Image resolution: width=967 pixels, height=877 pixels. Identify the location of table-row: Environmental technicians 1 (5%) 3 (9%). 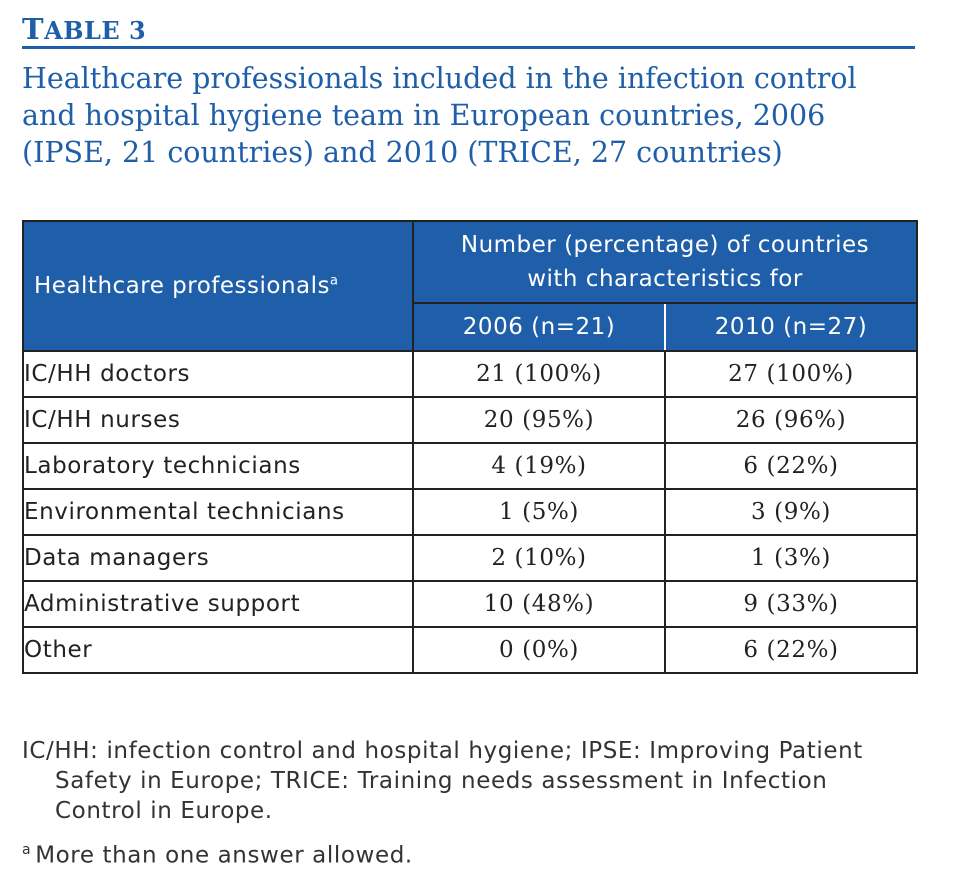
(470, 512).